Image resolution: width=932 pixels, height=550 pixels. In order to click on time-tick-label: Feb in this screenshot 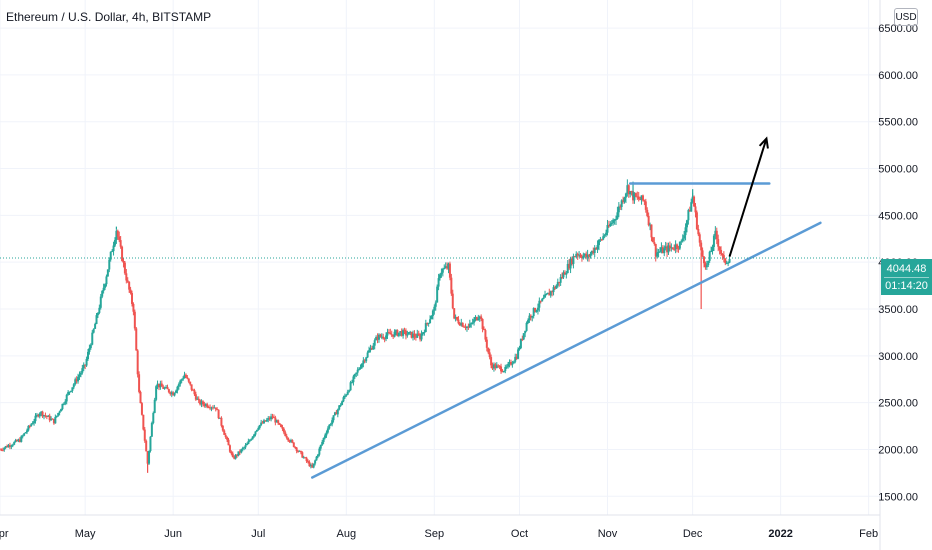, I will do `click(868, 534)`.